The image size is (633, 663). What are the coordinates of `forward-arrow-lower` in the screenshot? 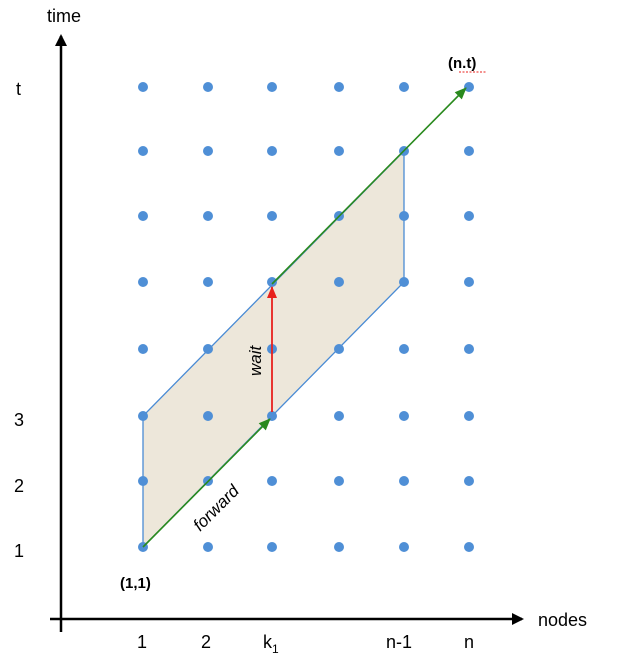 It's located at (206, 483).